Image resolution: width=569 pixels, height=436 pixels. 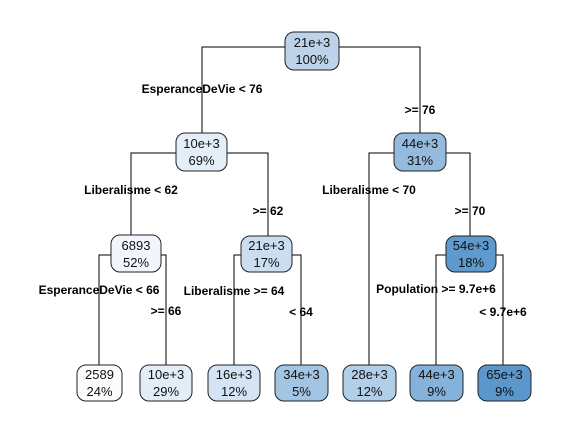 I want to click on edge-root-right, so click(x=380, y=89).